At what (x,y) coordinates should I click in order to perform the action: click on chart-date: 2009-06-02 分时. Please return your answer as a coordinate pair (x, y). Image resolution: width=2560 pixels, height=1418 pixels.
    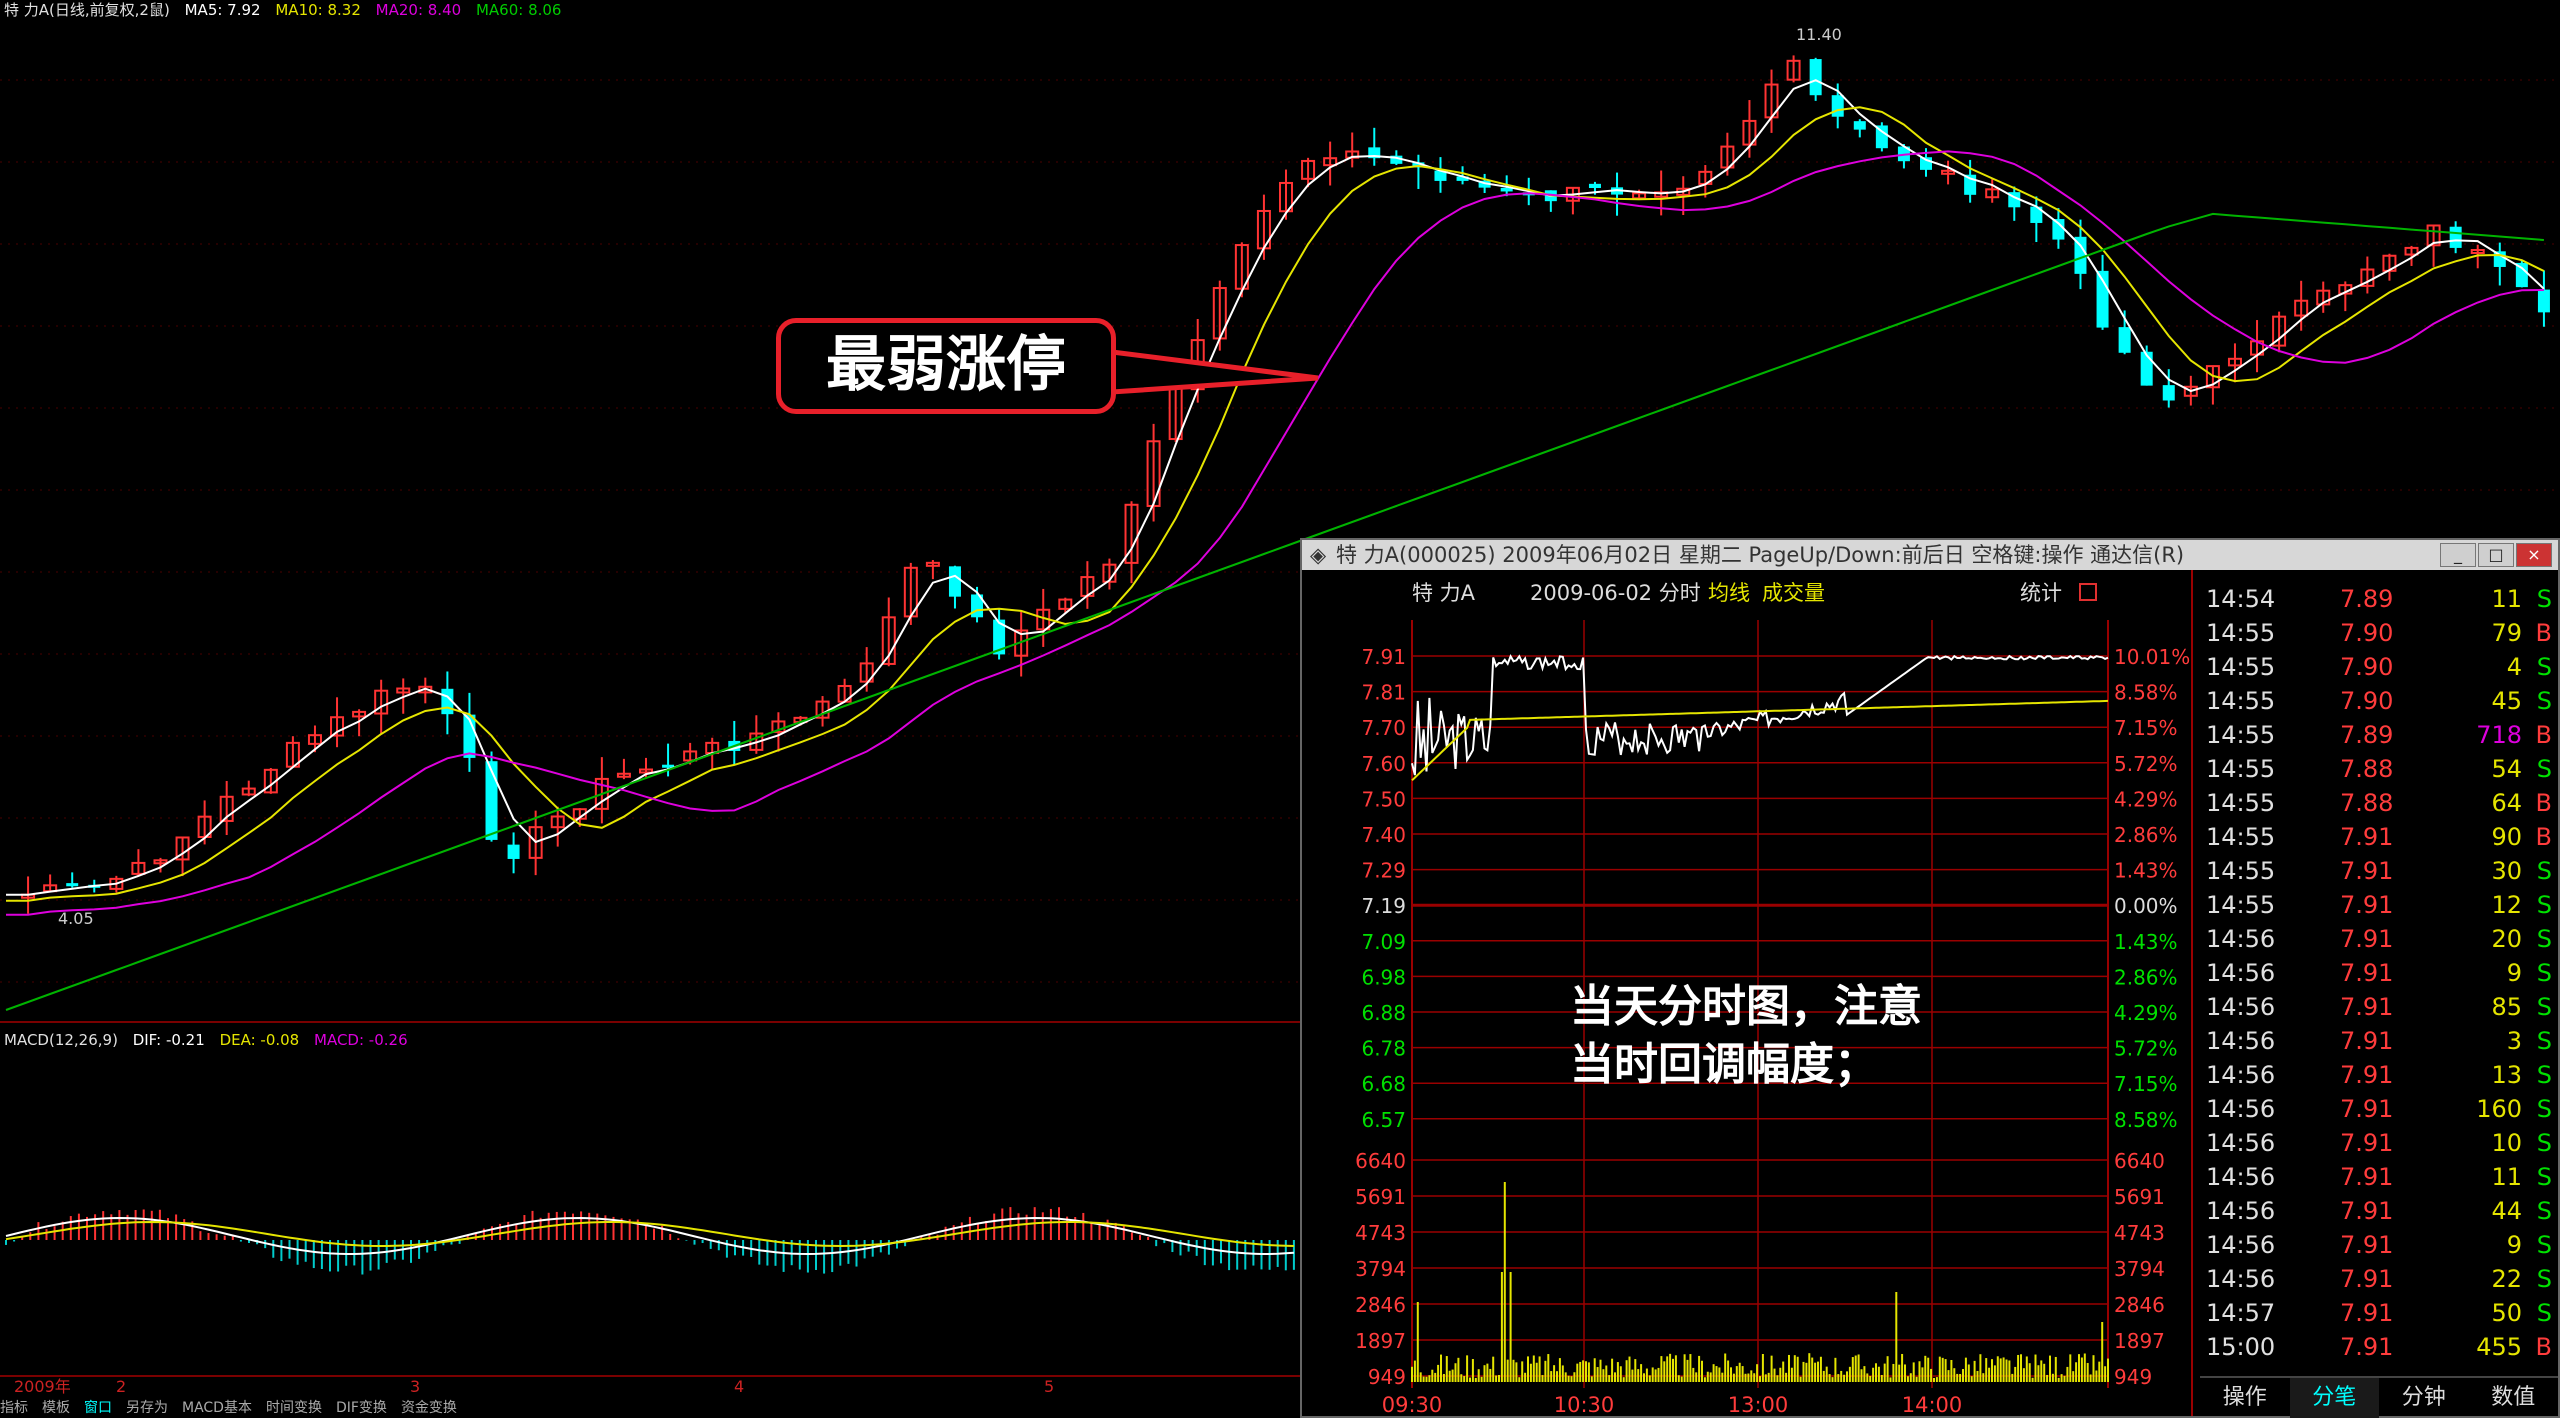
    Looking at the image, I should click on (1615, 593).